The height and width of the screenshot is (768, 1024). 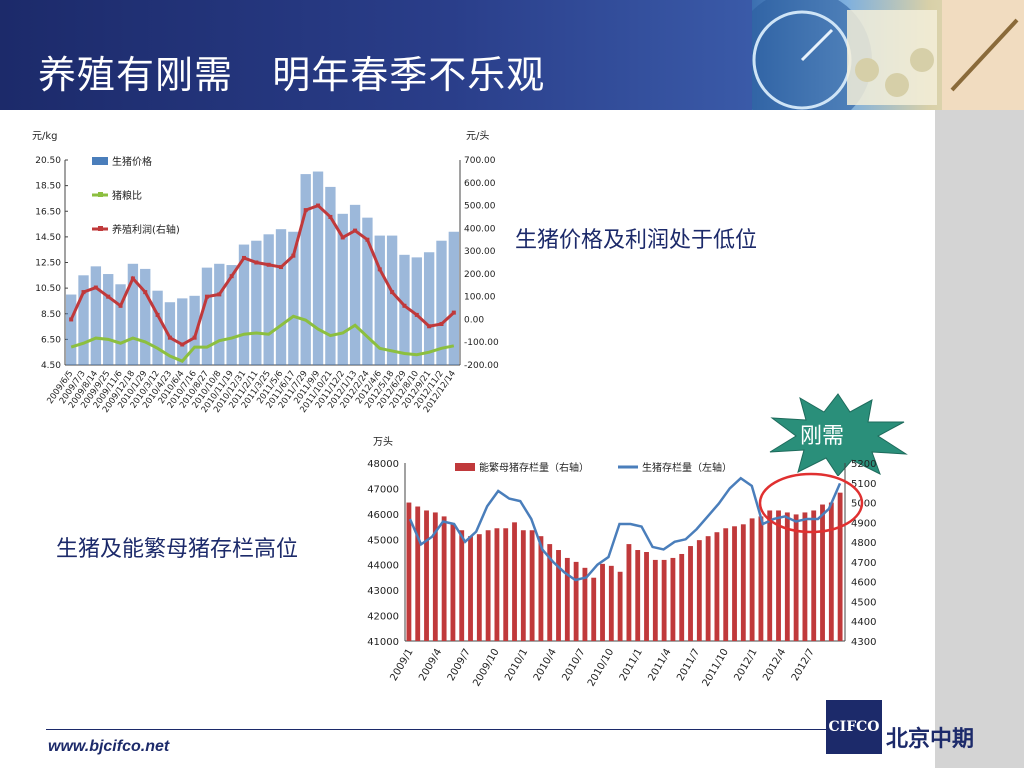 What do you see at coordinates (292, 75) in the screenshot?
I see `page-title: 养殖有刚需 明年春季不乐观` at bounding box center [292, 75].